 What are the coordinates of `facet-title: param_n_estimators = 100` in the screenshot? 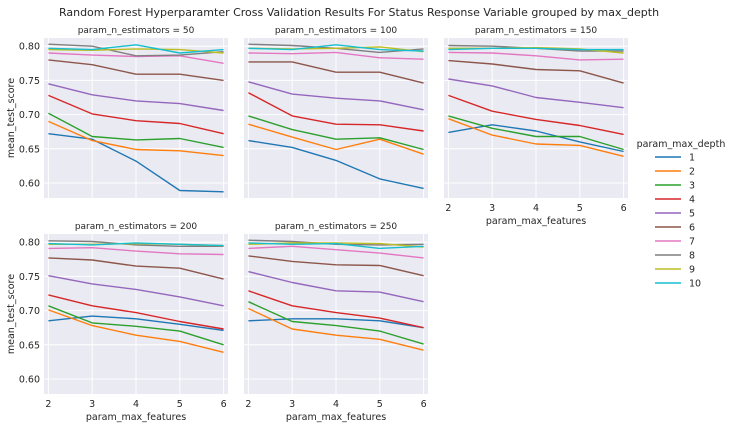 It's located at (336, 31).